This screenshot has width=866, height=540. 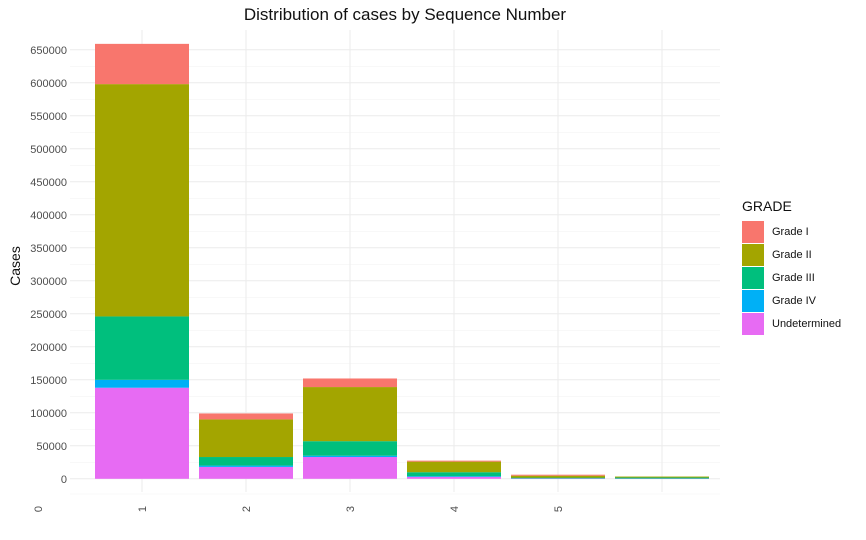 What do you see at coordinates (48, 216) in the screenshot?
I see `y-tick-label: 400000` at bounding box center [48, 216].